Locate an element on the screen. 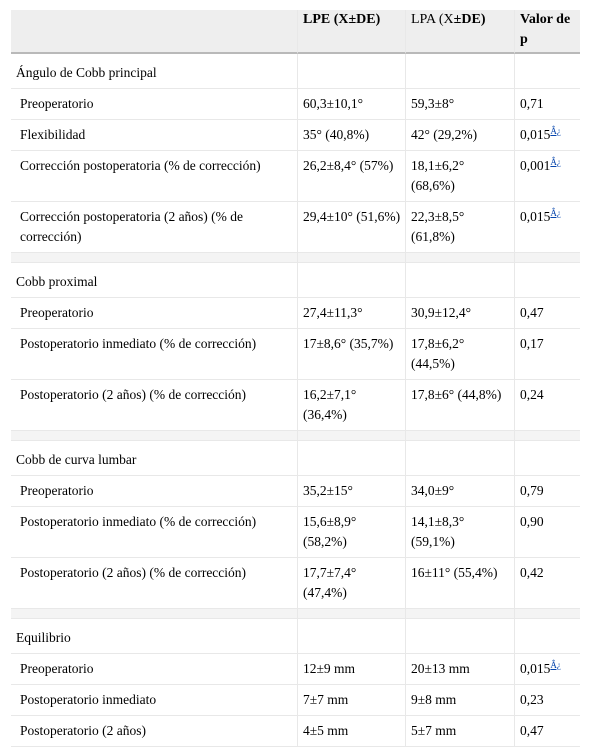 The width and height of the screenshot is (590, 747). lpe-value-cell: 17,7±7,4° (47,4%) is located at coordinates (352, 583).